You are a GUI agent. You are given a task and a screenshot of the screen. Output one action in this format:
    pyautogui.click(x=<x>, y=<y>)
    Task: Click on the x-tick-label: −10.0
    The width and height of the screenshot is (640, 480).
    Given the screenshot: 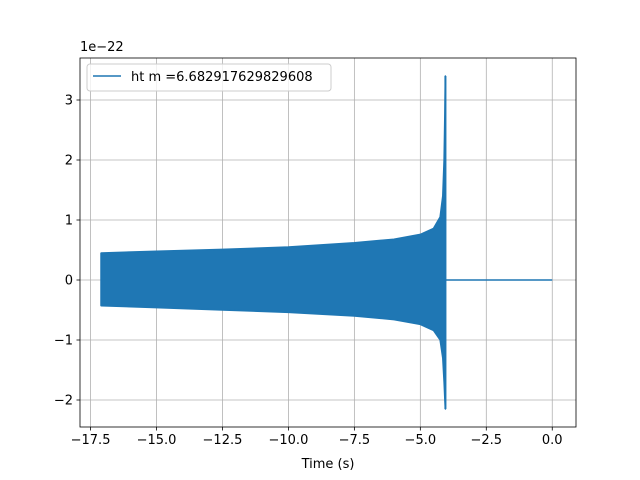 What is the action you would take?
    pyautogui.click(x=289, y=440)
    